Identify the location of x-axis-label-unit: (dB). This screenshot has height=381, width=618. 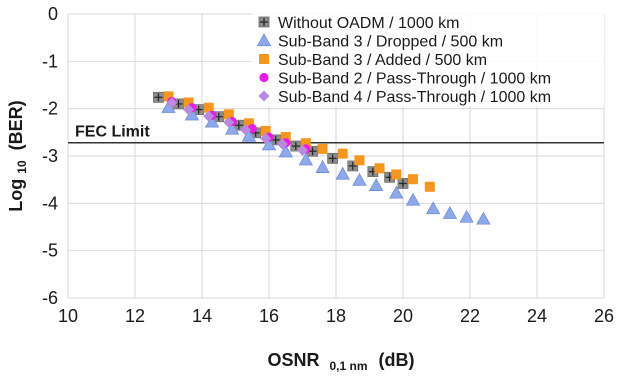
(397, 360).